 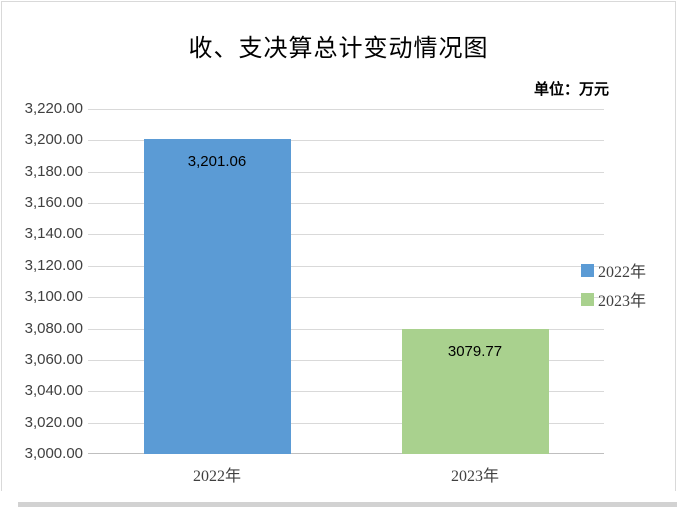 What do you see at coordinates (53, 140) in the screenshot?
I see `y-tick-label: 3,200.00` at bounding box center [53, 140].